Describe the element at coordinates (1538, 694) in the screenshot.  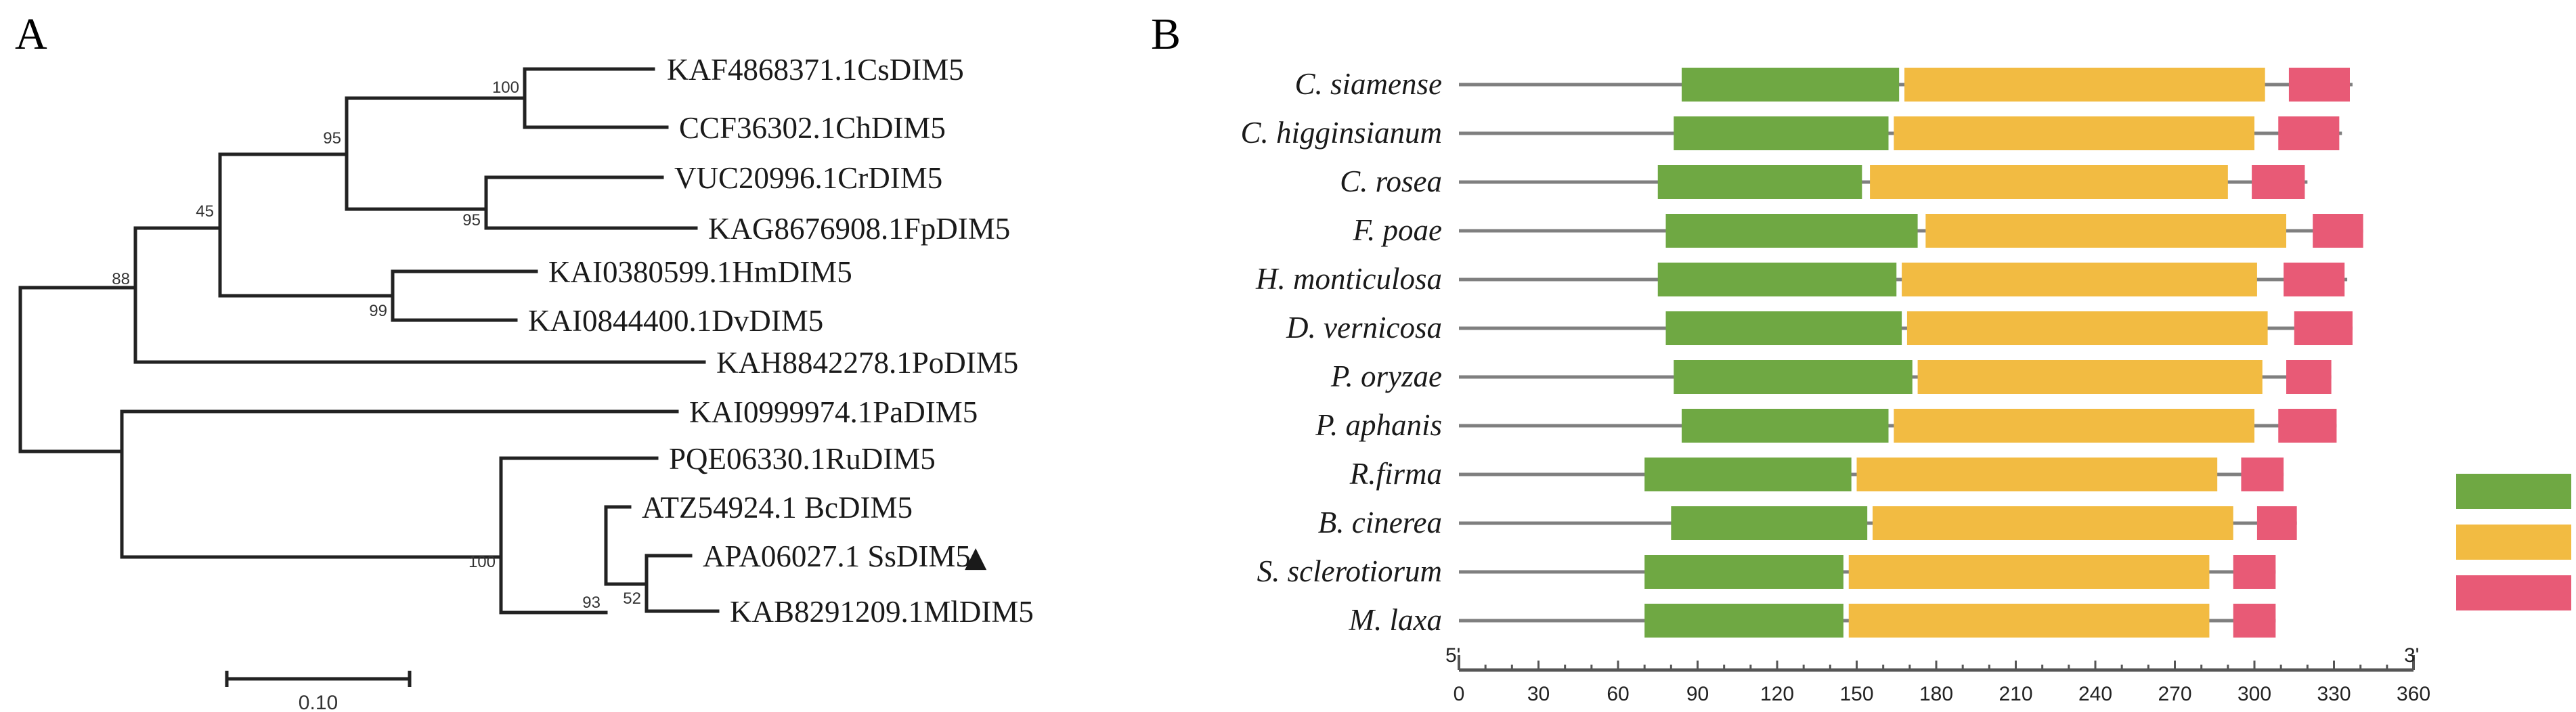
I see `axis-tick-label: 30` at that location.